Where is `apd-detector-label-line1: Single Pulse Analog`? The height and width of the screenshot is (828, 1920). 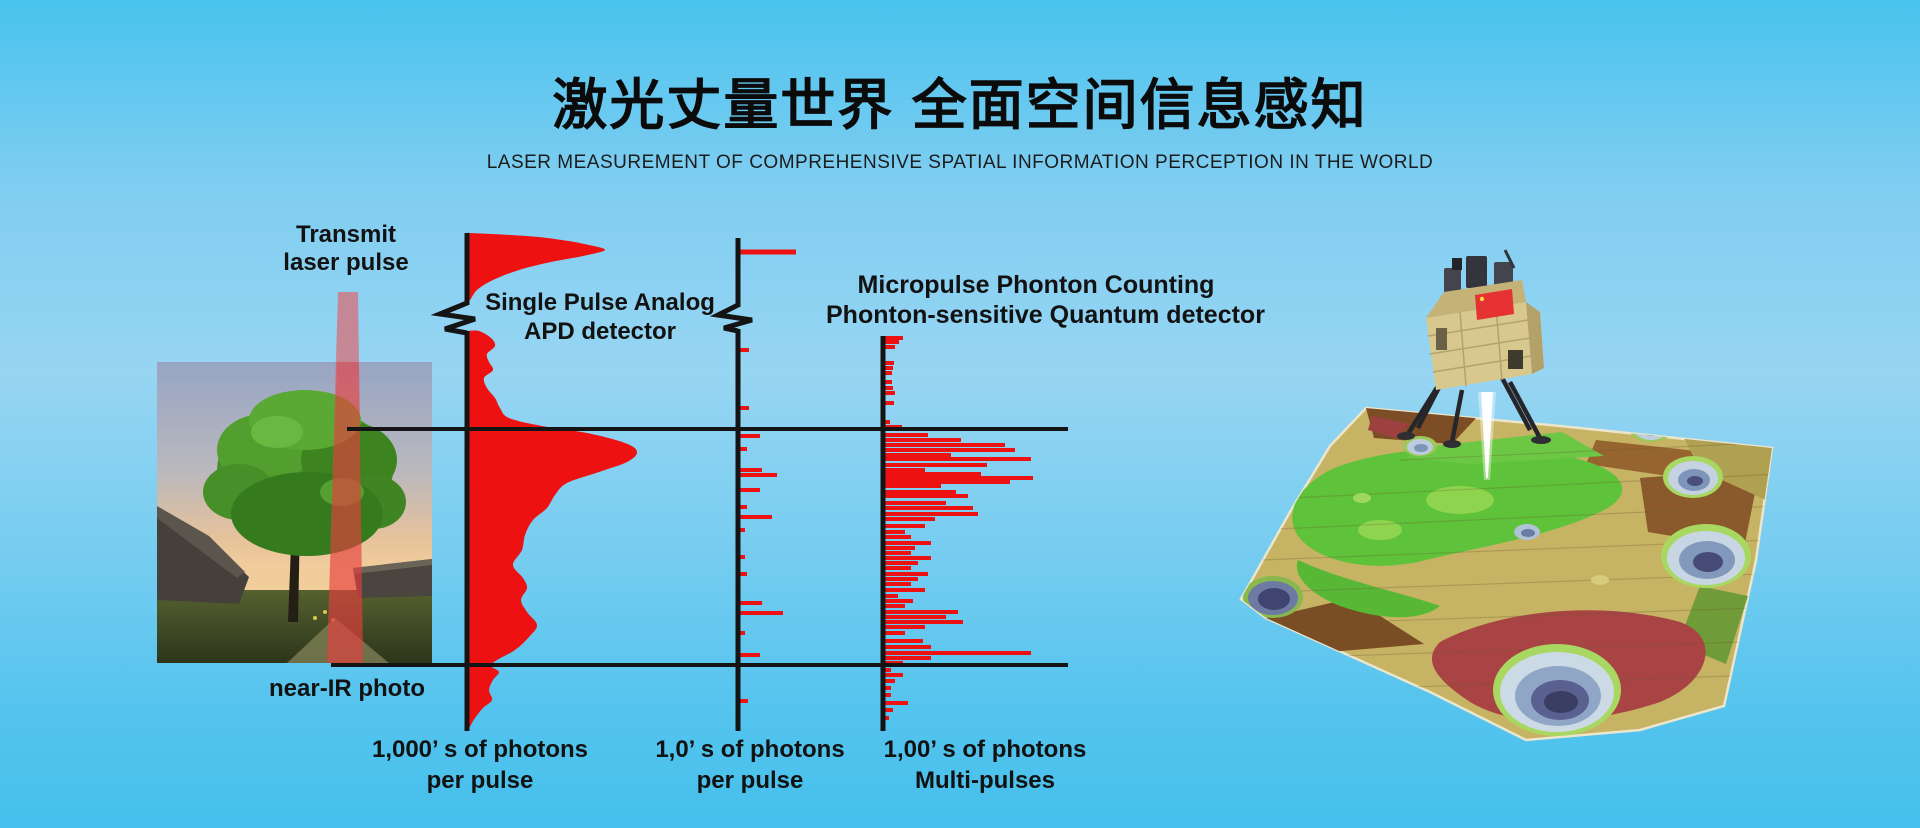
apd-detector-label-line1: Single Pulse Analog is located at coordinates (600, 302).